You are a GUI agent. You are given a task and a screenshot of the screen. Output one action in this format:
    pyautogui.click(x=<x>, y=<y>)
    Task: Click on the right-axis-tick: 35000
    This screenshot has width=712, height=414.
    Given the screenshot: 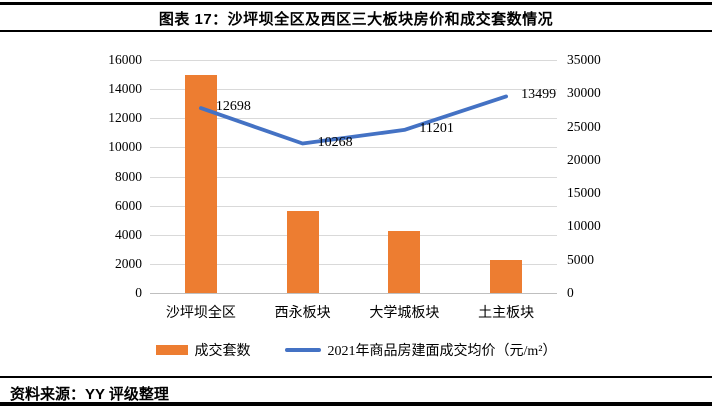 What is the action you would take?
    pyautogui.click(x=584, y=59)
    